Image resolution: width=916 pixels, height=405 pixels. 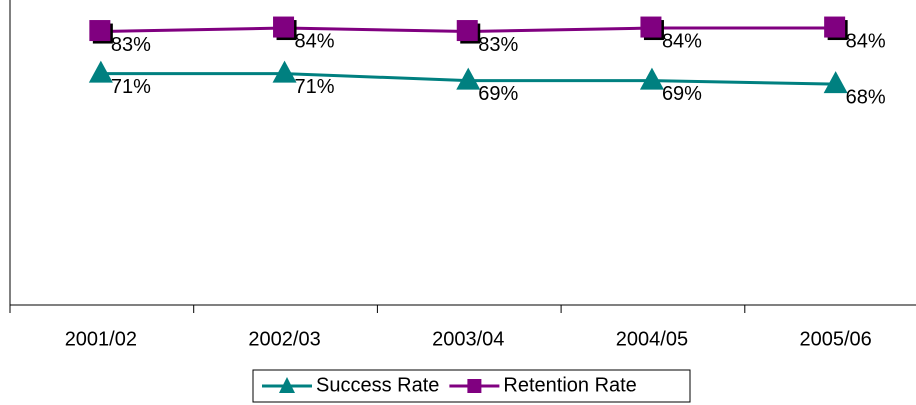 I want to click on x-tick-label: 2001/02, so click(x=101, y=339).